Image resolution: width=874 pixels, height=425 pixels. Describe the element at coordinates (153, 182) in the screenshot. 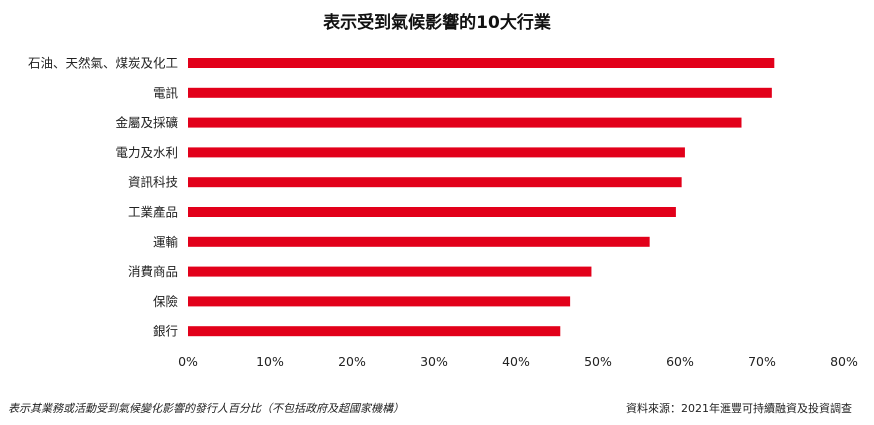

I see `category-label: 資訊科技` at that location.